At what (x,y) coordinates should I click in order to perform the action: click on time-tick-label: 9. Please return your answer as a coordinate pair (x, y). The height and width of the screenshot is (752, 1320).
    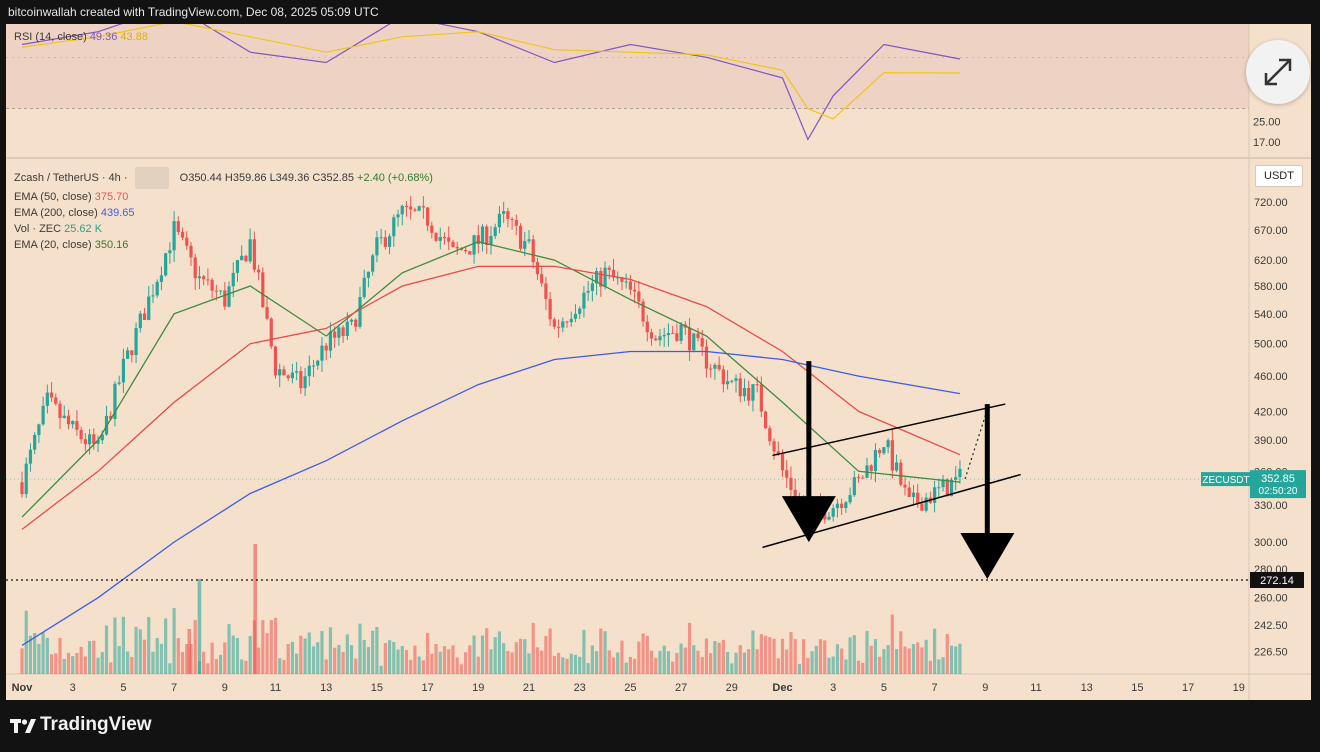
    Looking at the image, I should click on (225, 688).